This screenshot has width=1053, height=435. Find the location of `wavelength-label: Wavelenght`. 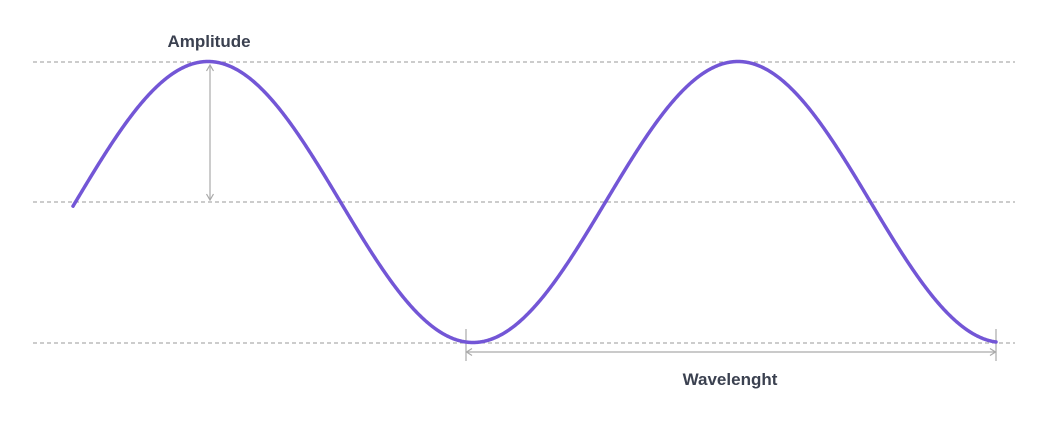

wavelength-label: Wavelenght is located at coordinates (730, 379).